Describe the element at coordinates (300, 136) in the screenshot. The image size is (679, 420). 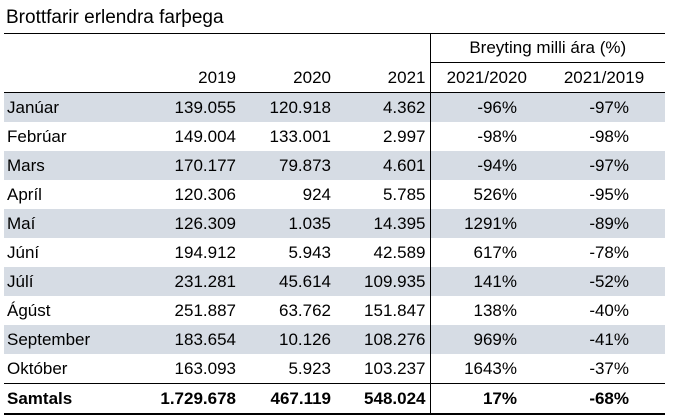
I see `value-2020-cell: 133.001` at that location.